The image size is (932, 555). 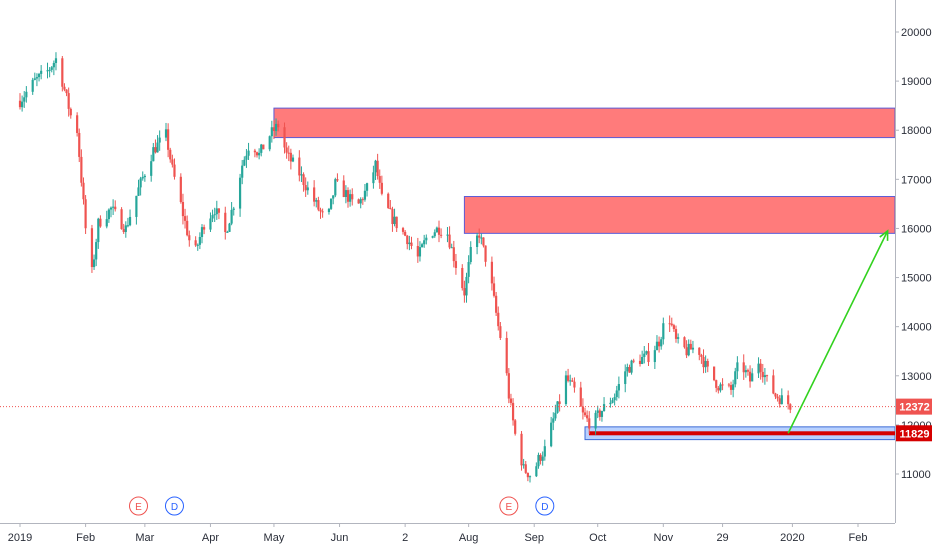 I want to click on x-tick-label: 2, so click(x=405, y=538).